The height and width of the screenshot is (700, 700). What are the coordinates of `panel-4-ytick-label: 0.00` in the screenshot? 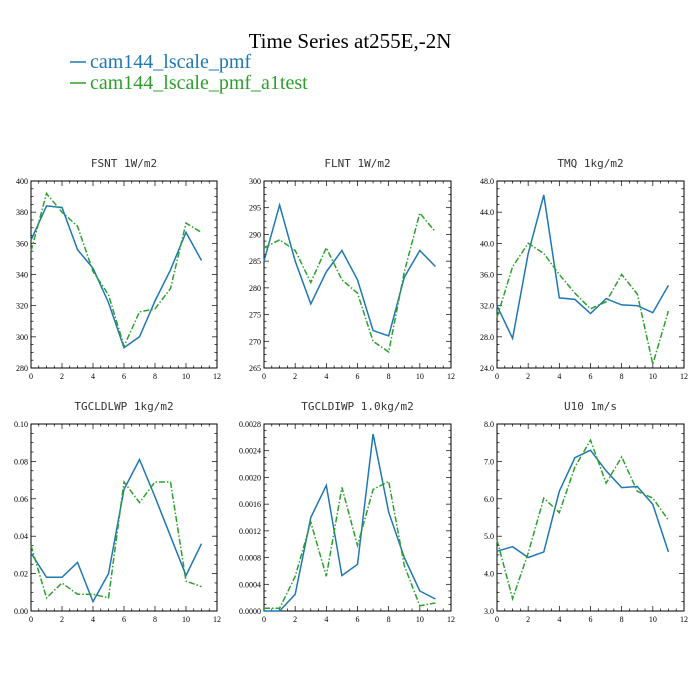 It's located at (21, 611).